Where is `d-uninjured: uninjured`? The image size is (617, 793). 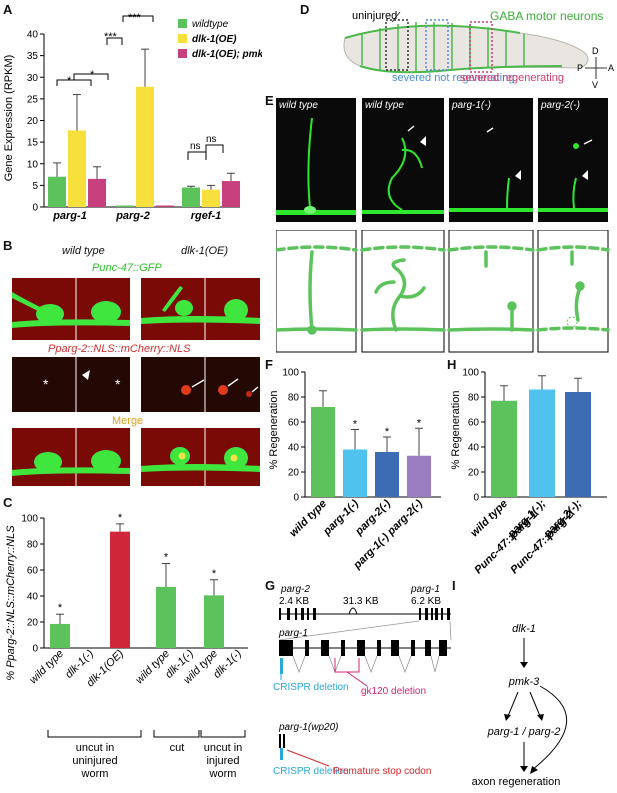
d-uninjured: uninjured is located at coordinates (374, 16).